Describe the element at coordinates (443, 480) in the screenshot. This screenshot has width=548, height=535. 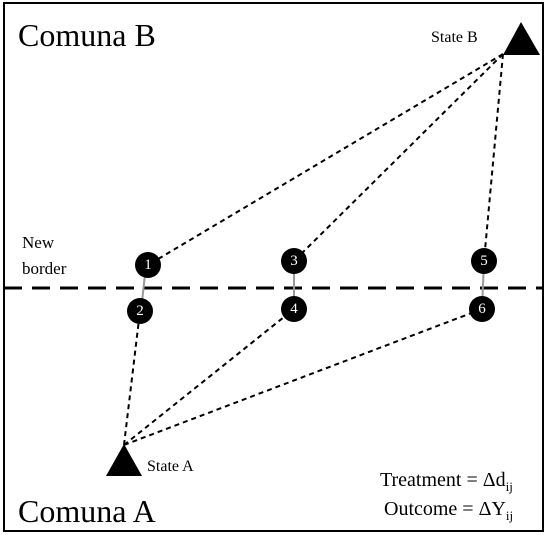
I see `legend-main: Treatment = Δd` at that location.